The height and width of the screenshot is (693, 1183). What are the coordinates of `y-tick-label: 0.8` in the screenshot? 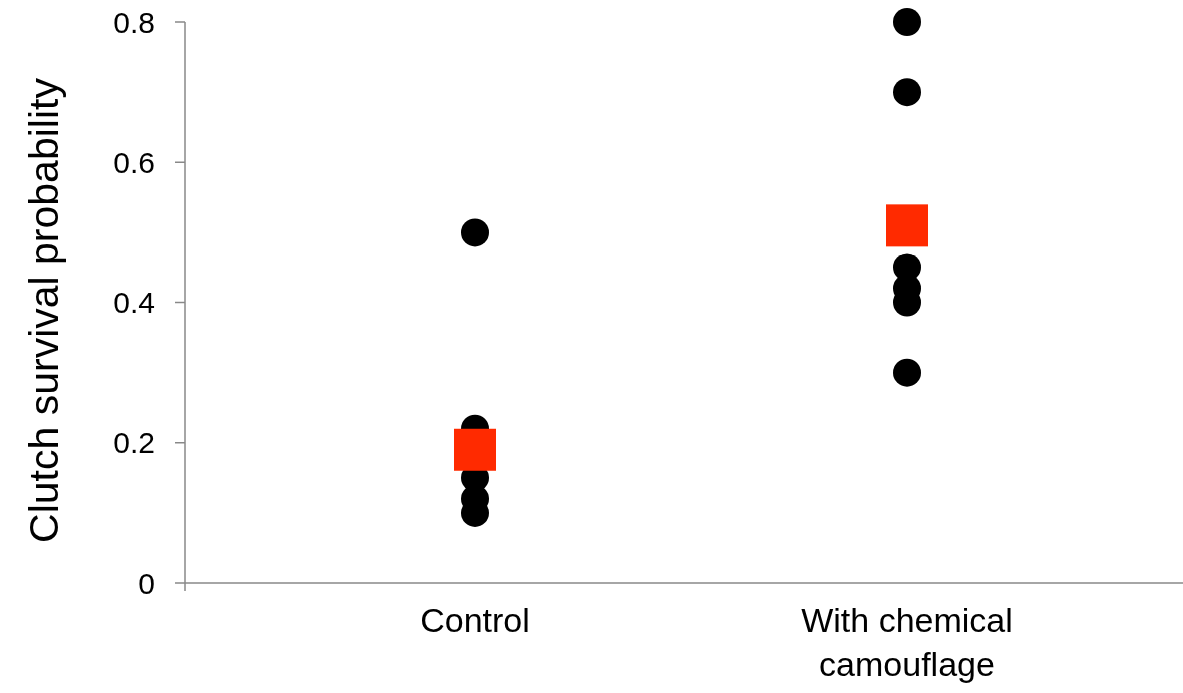 It's located at (134, 22).